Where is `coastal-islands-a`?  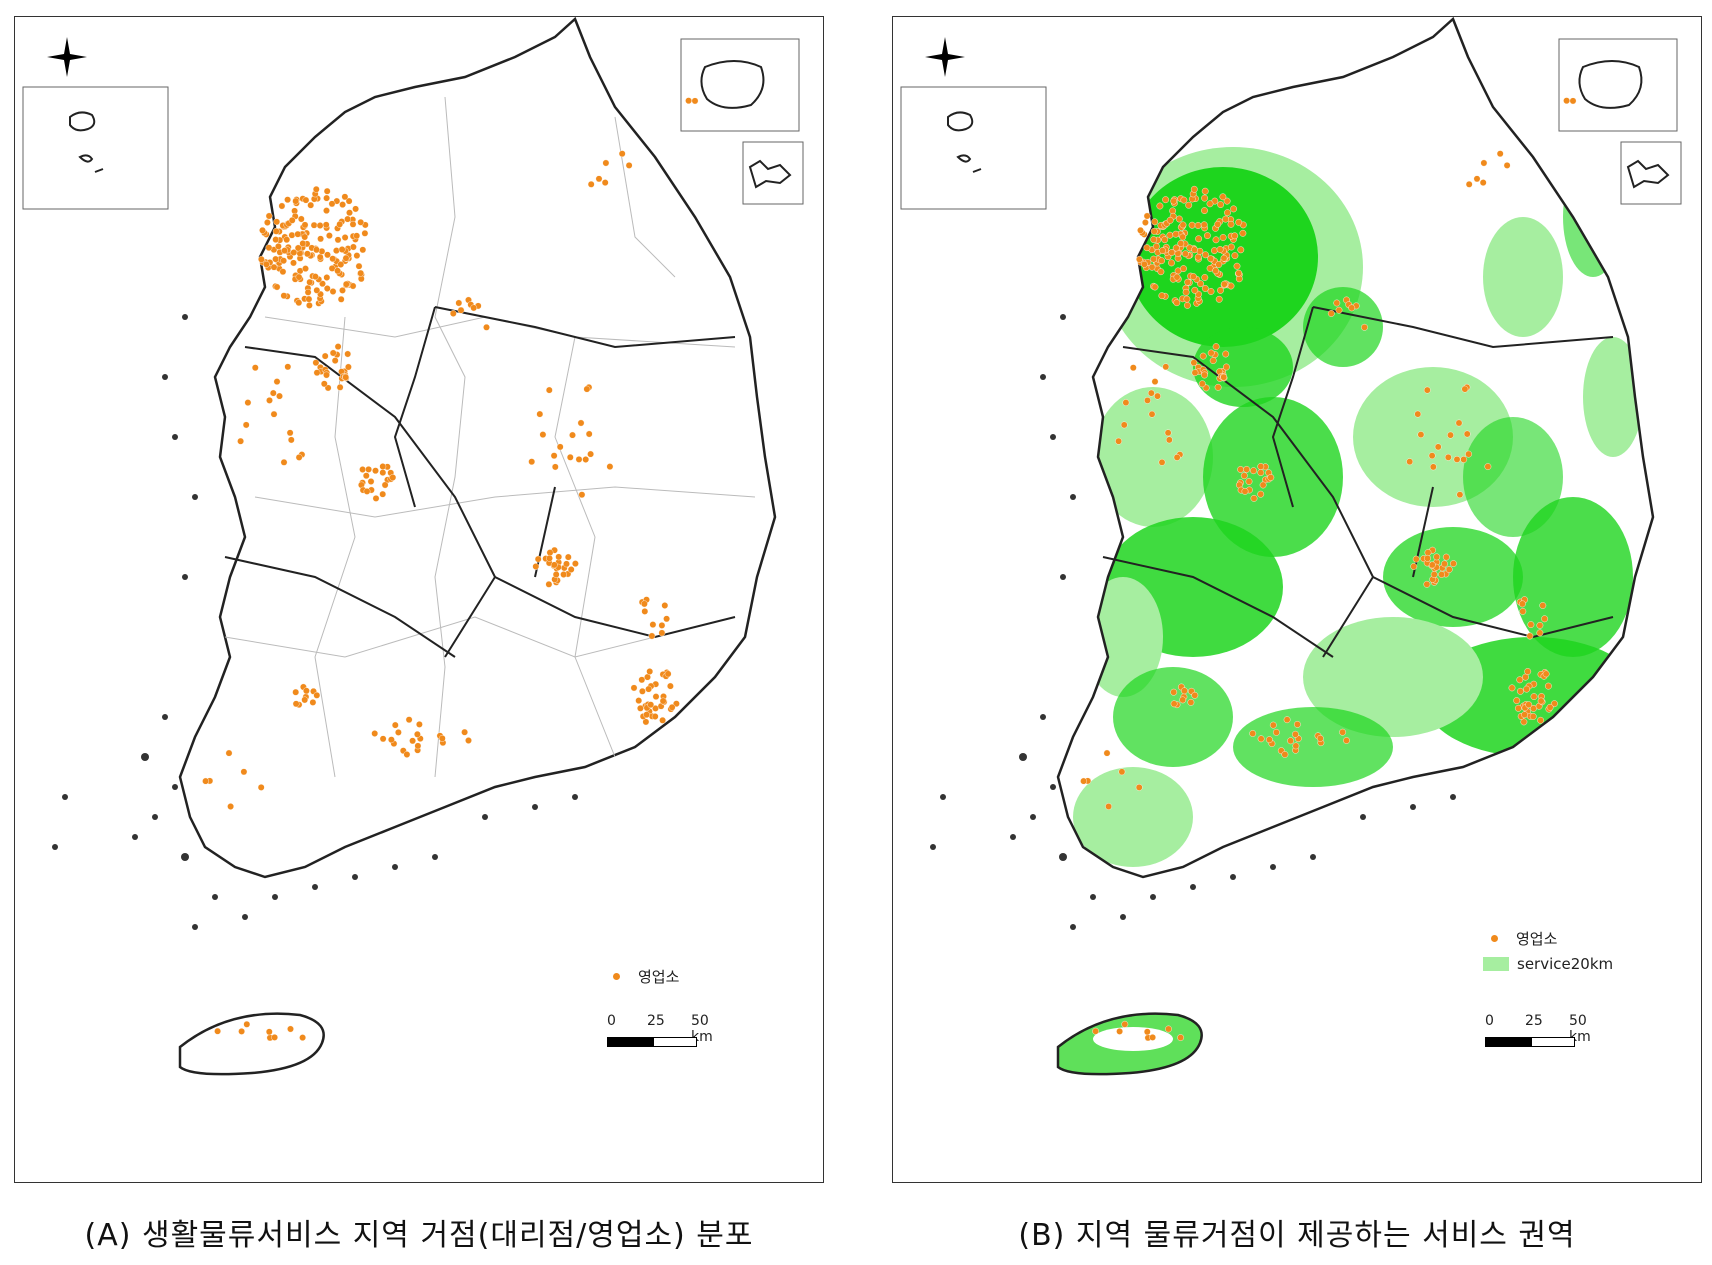 coastal-islands-a is located at coordinates (315, 622).